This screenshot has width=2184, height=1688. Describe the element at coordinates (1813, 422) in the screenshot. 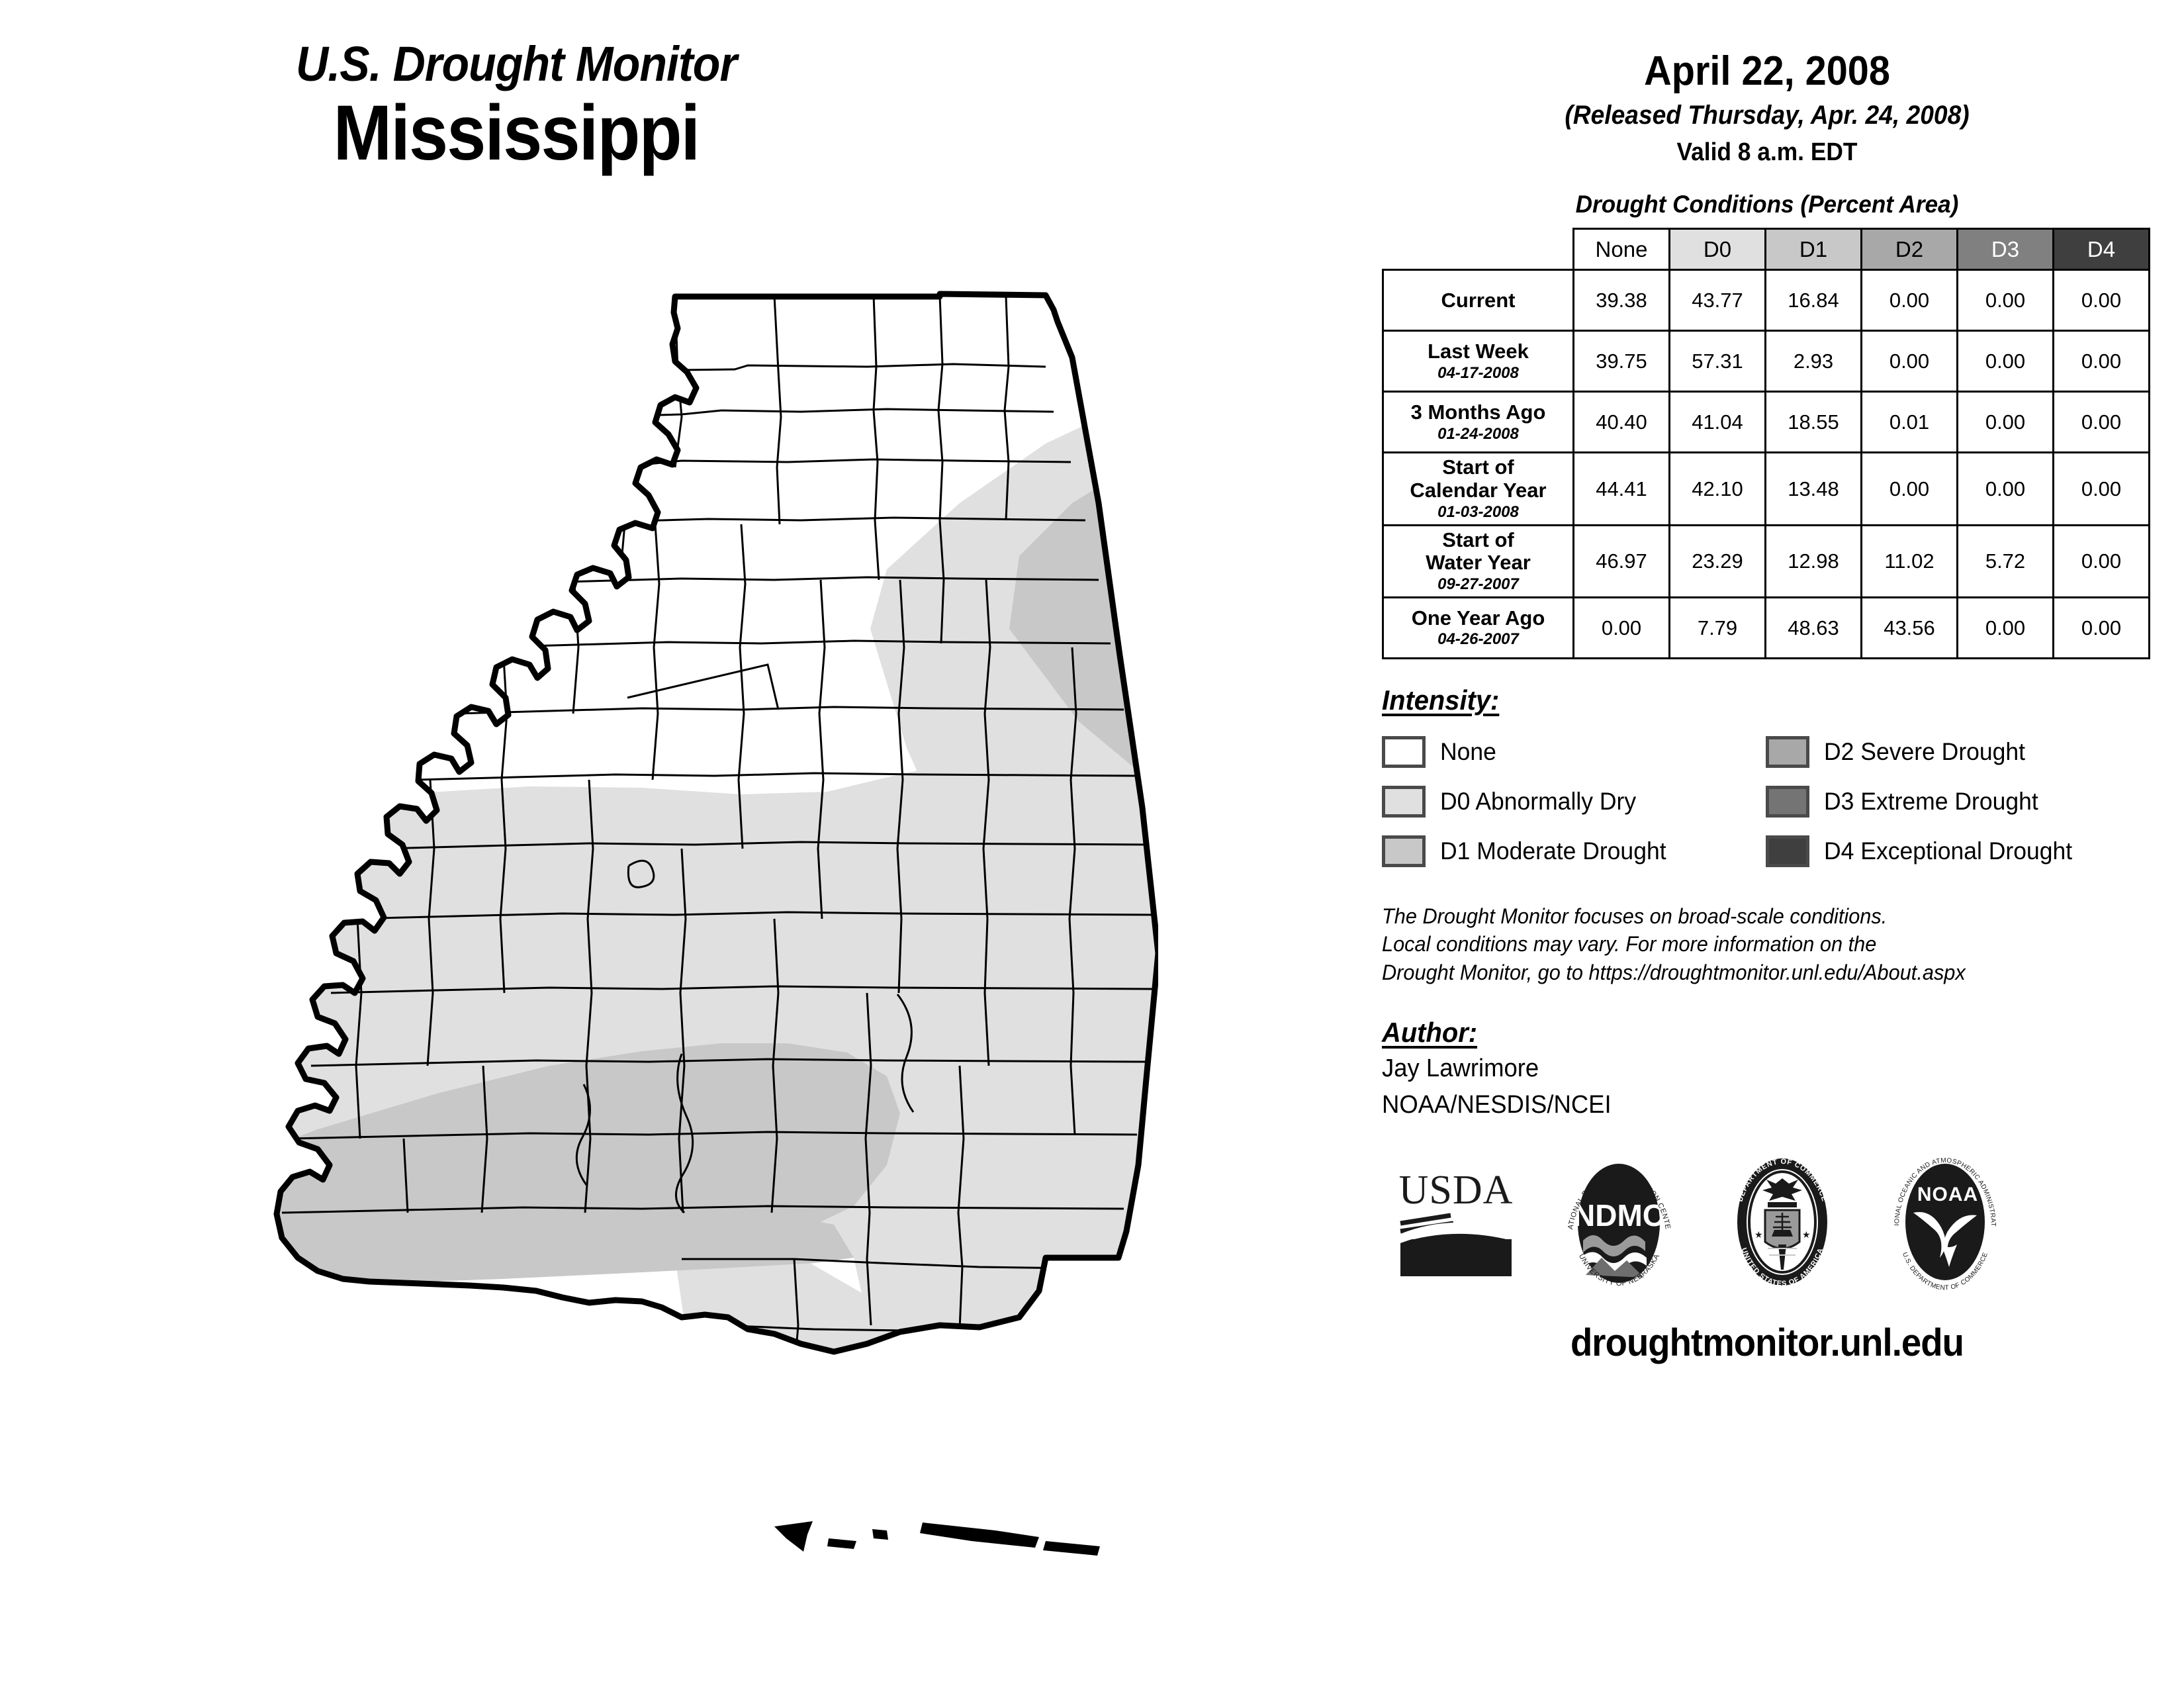

I see `table-cell-d1: 18.55` at that location.